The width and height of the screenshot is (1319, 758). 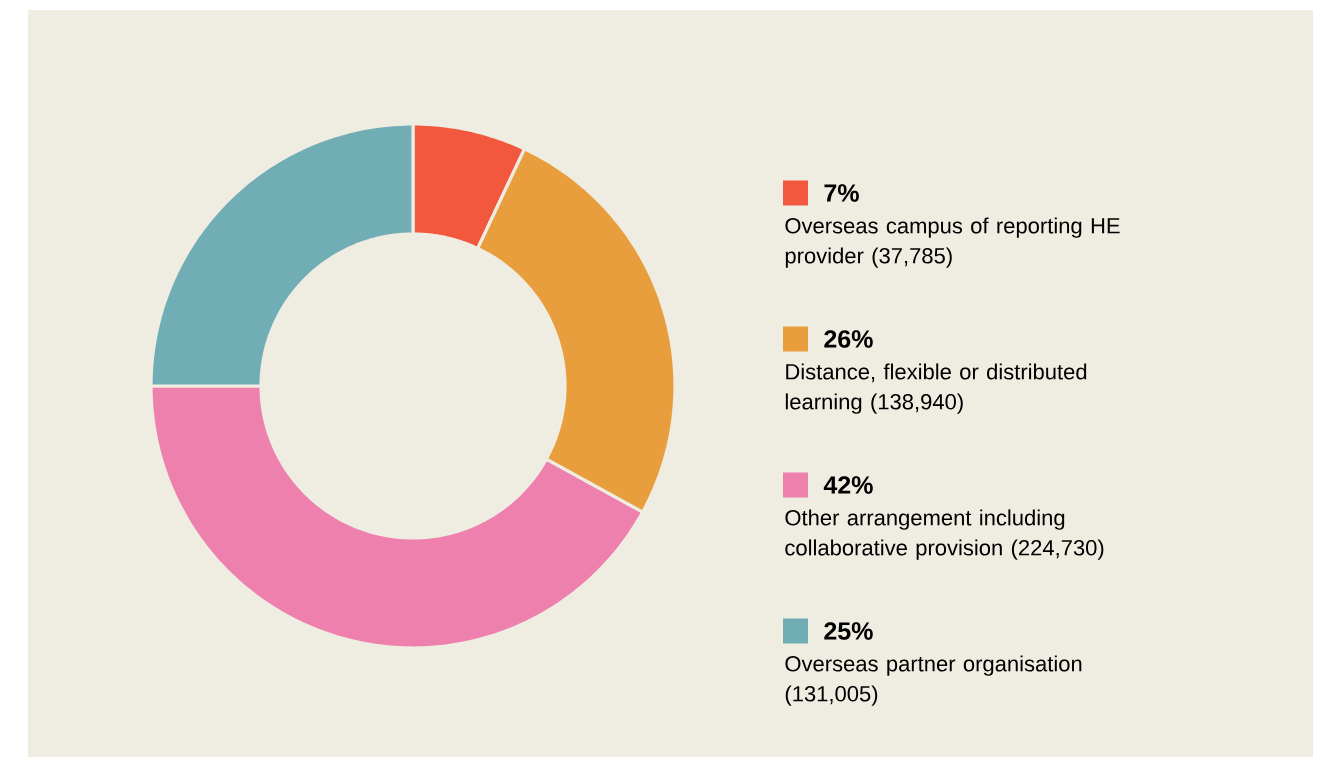 I want to click on data-label: 42%, so click(x=848, y=485).